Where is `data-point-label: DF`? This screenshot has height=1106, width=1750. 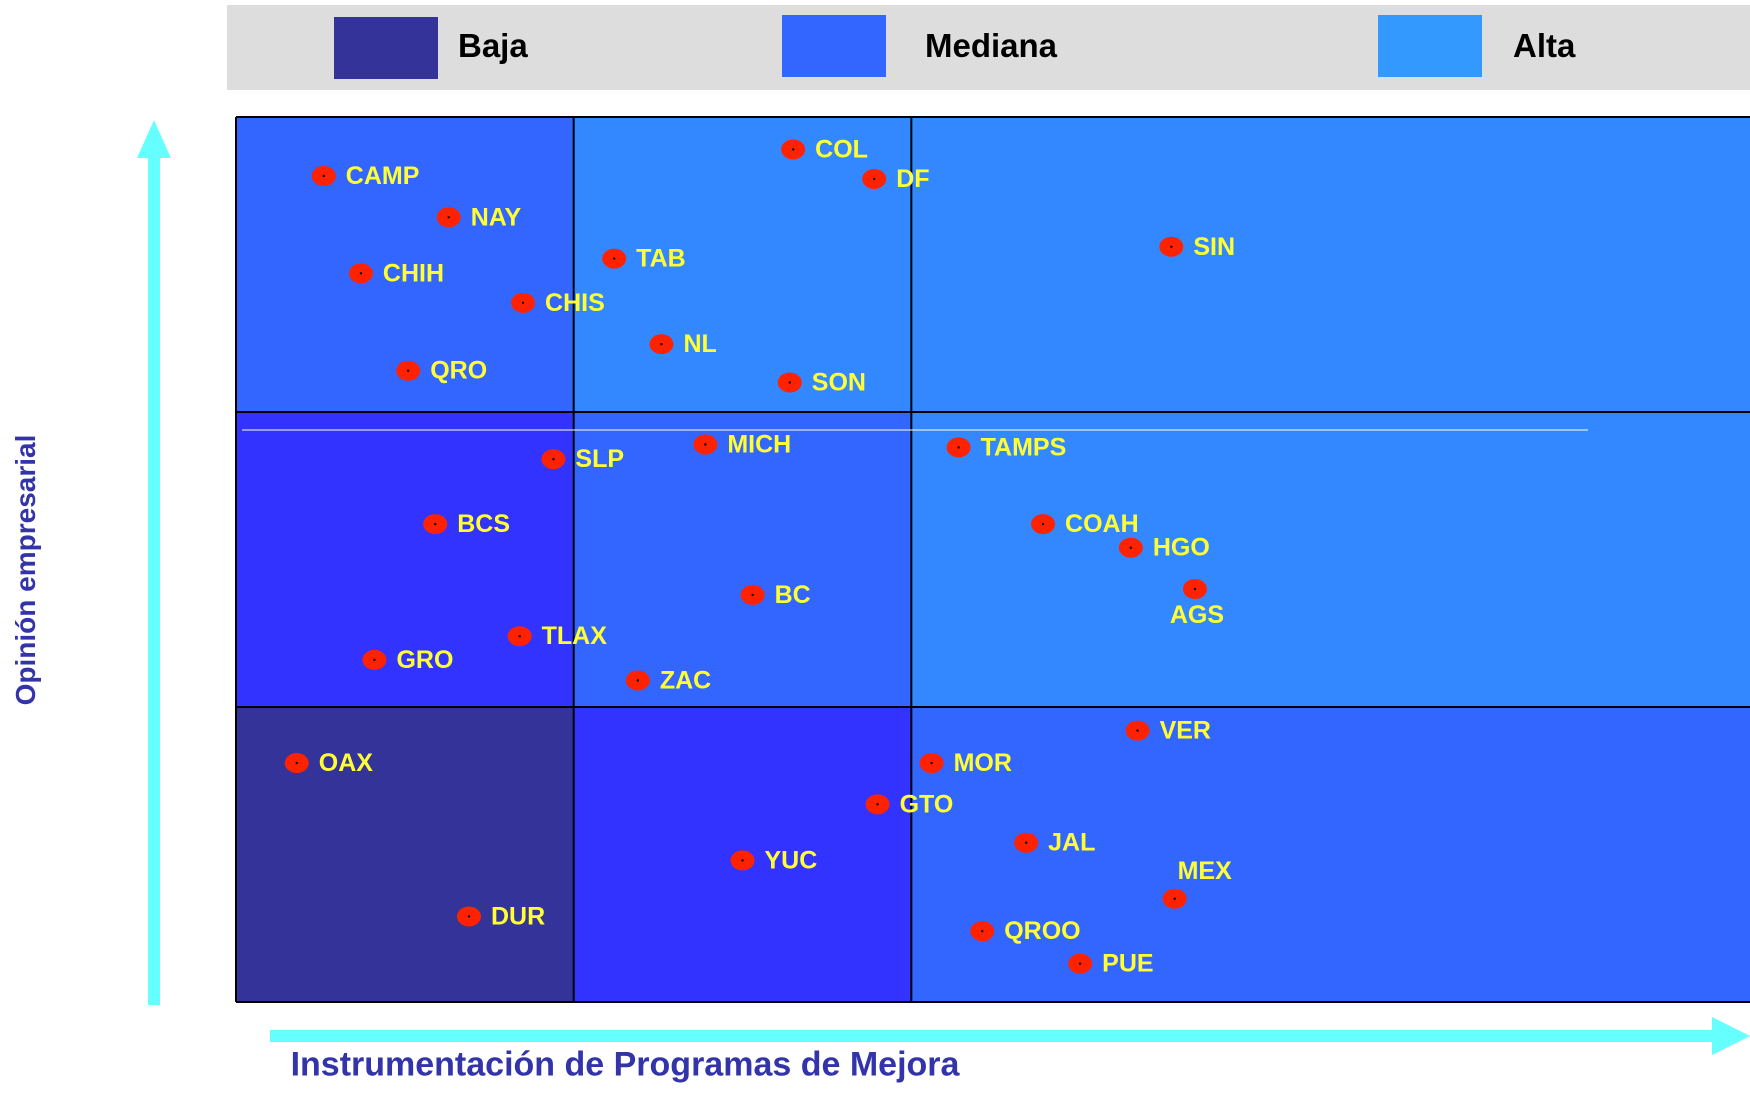 data-point-label: DF is located at coordinates (912, 179).